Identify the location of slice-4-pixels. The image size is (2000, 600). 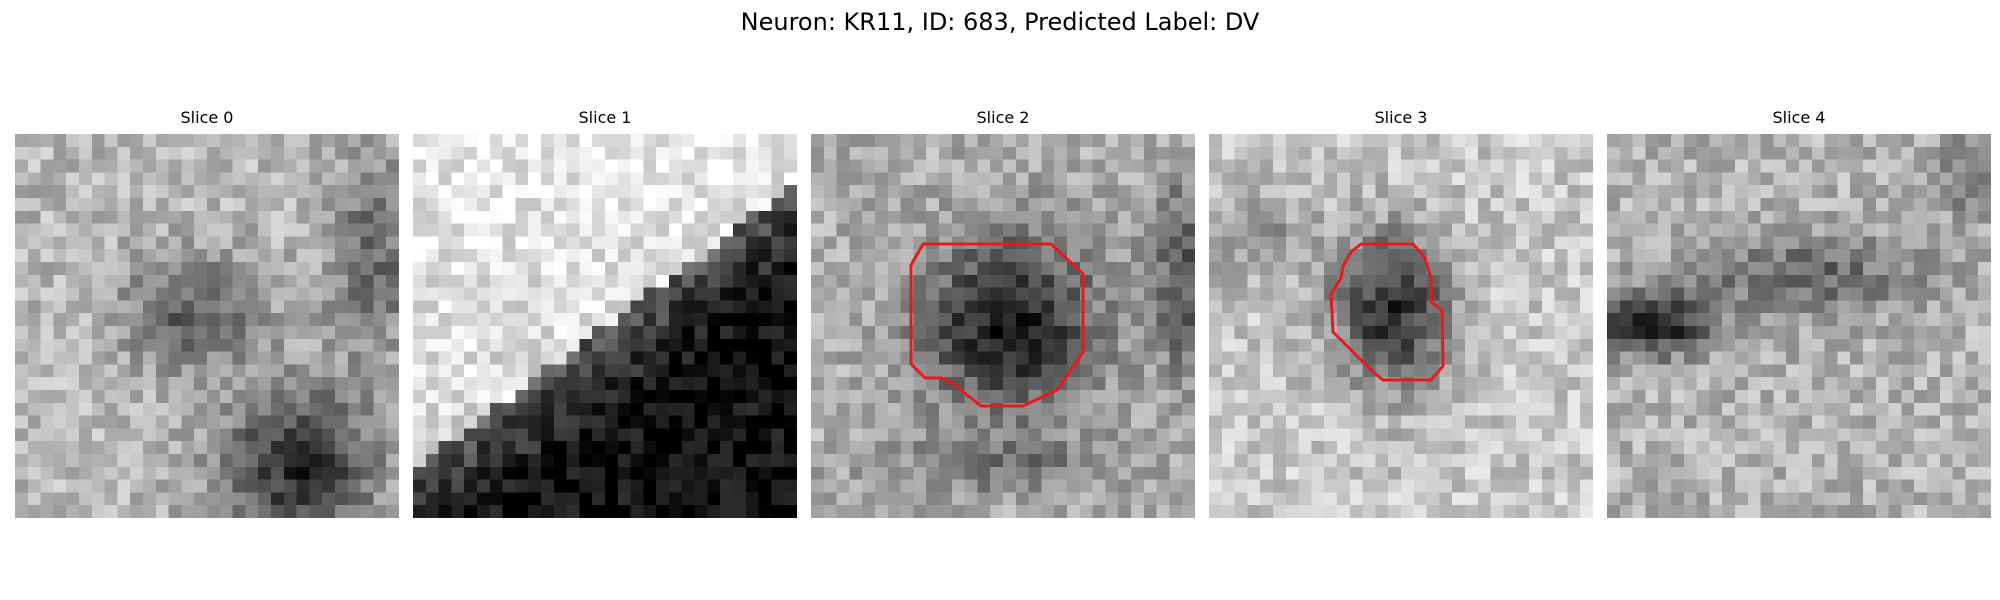
(1799, 326).